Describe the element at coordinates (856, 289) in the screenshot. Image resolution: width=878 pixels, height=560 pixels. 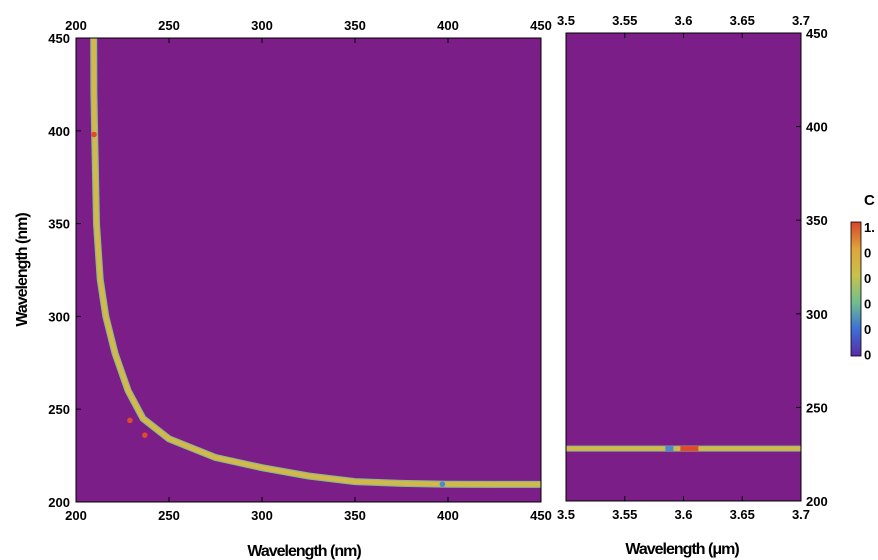
I see `colorbar-gradient` at that location.